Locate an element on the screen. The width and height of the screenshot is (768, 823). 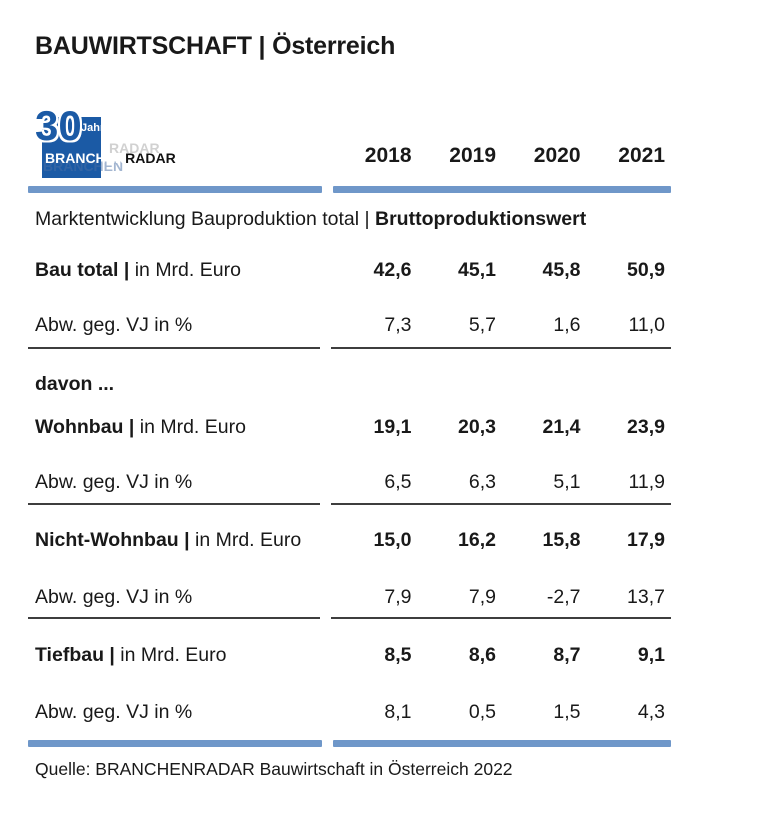
section-header-bold: Bruttoproduktionswert is located at coordinates (481, 219).